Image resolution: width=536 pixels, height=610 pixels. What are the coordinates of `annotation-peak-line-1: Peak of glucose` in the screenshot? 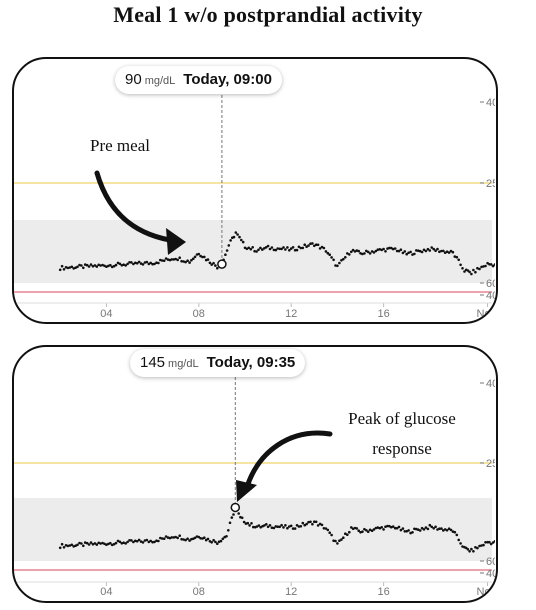 It's located at (402, 418).